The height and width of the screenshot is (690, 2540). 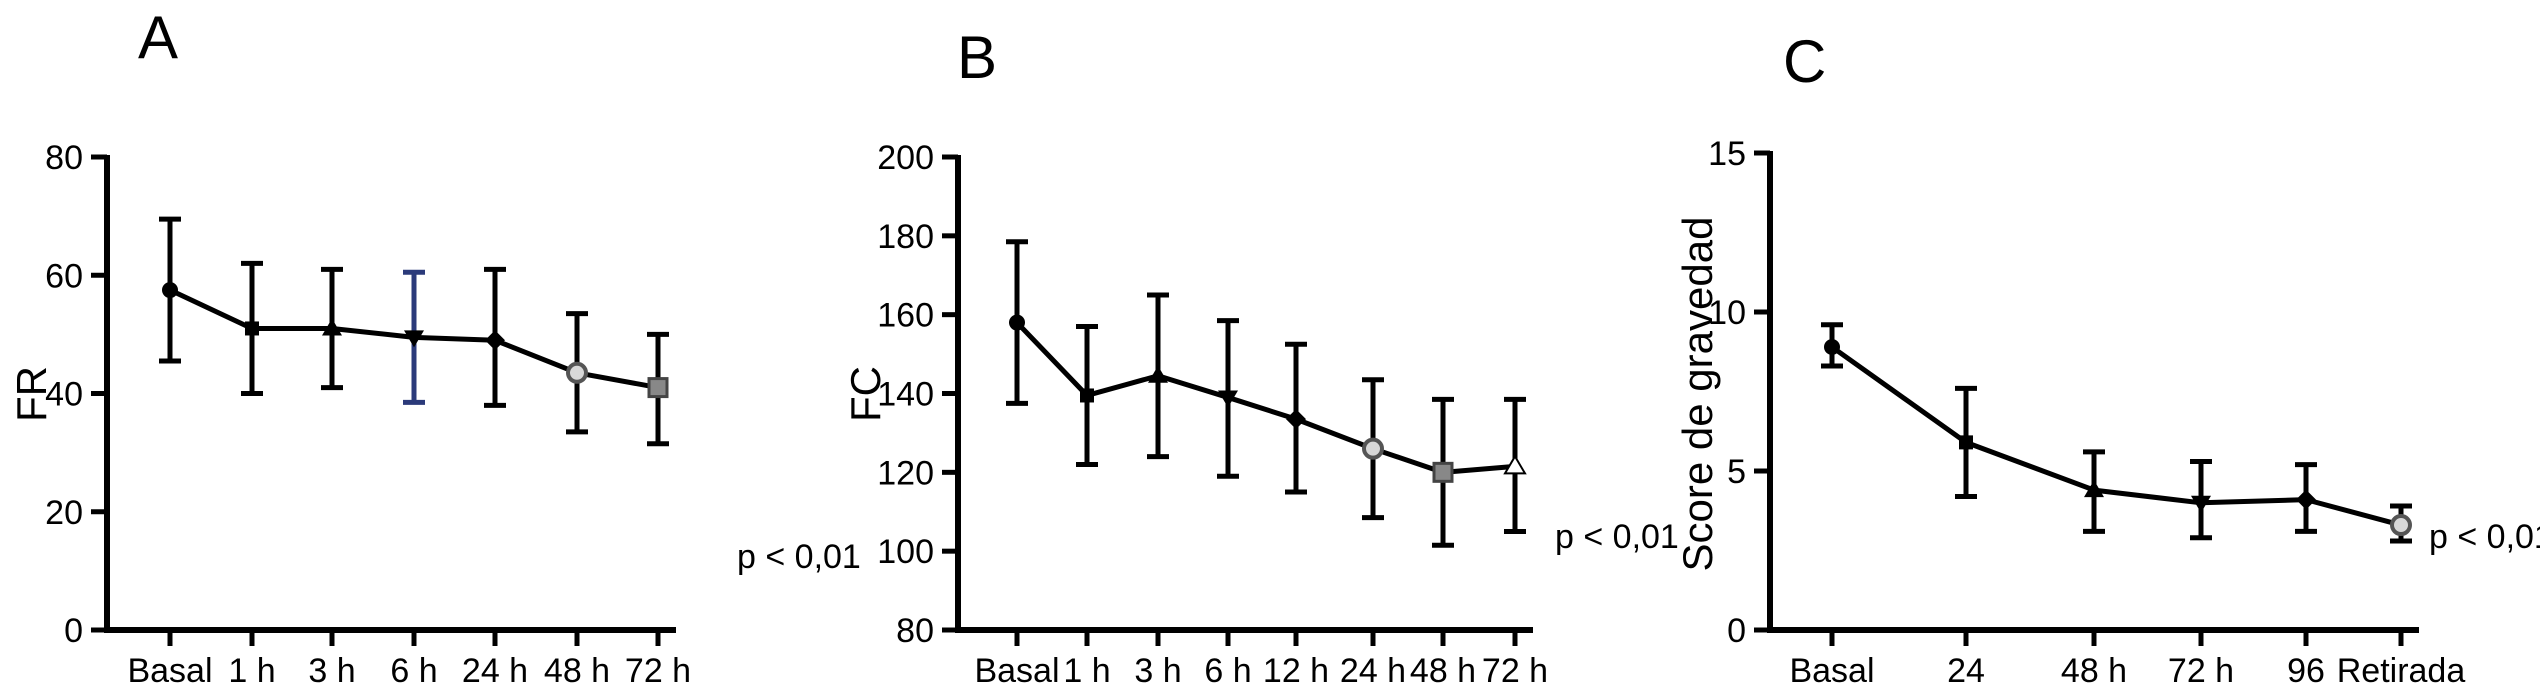 What do you see at coordinates (1697, 394) in the screenshot?
I see `y-axis-label: Score de gravedad` at bounding box center [1697, 394].